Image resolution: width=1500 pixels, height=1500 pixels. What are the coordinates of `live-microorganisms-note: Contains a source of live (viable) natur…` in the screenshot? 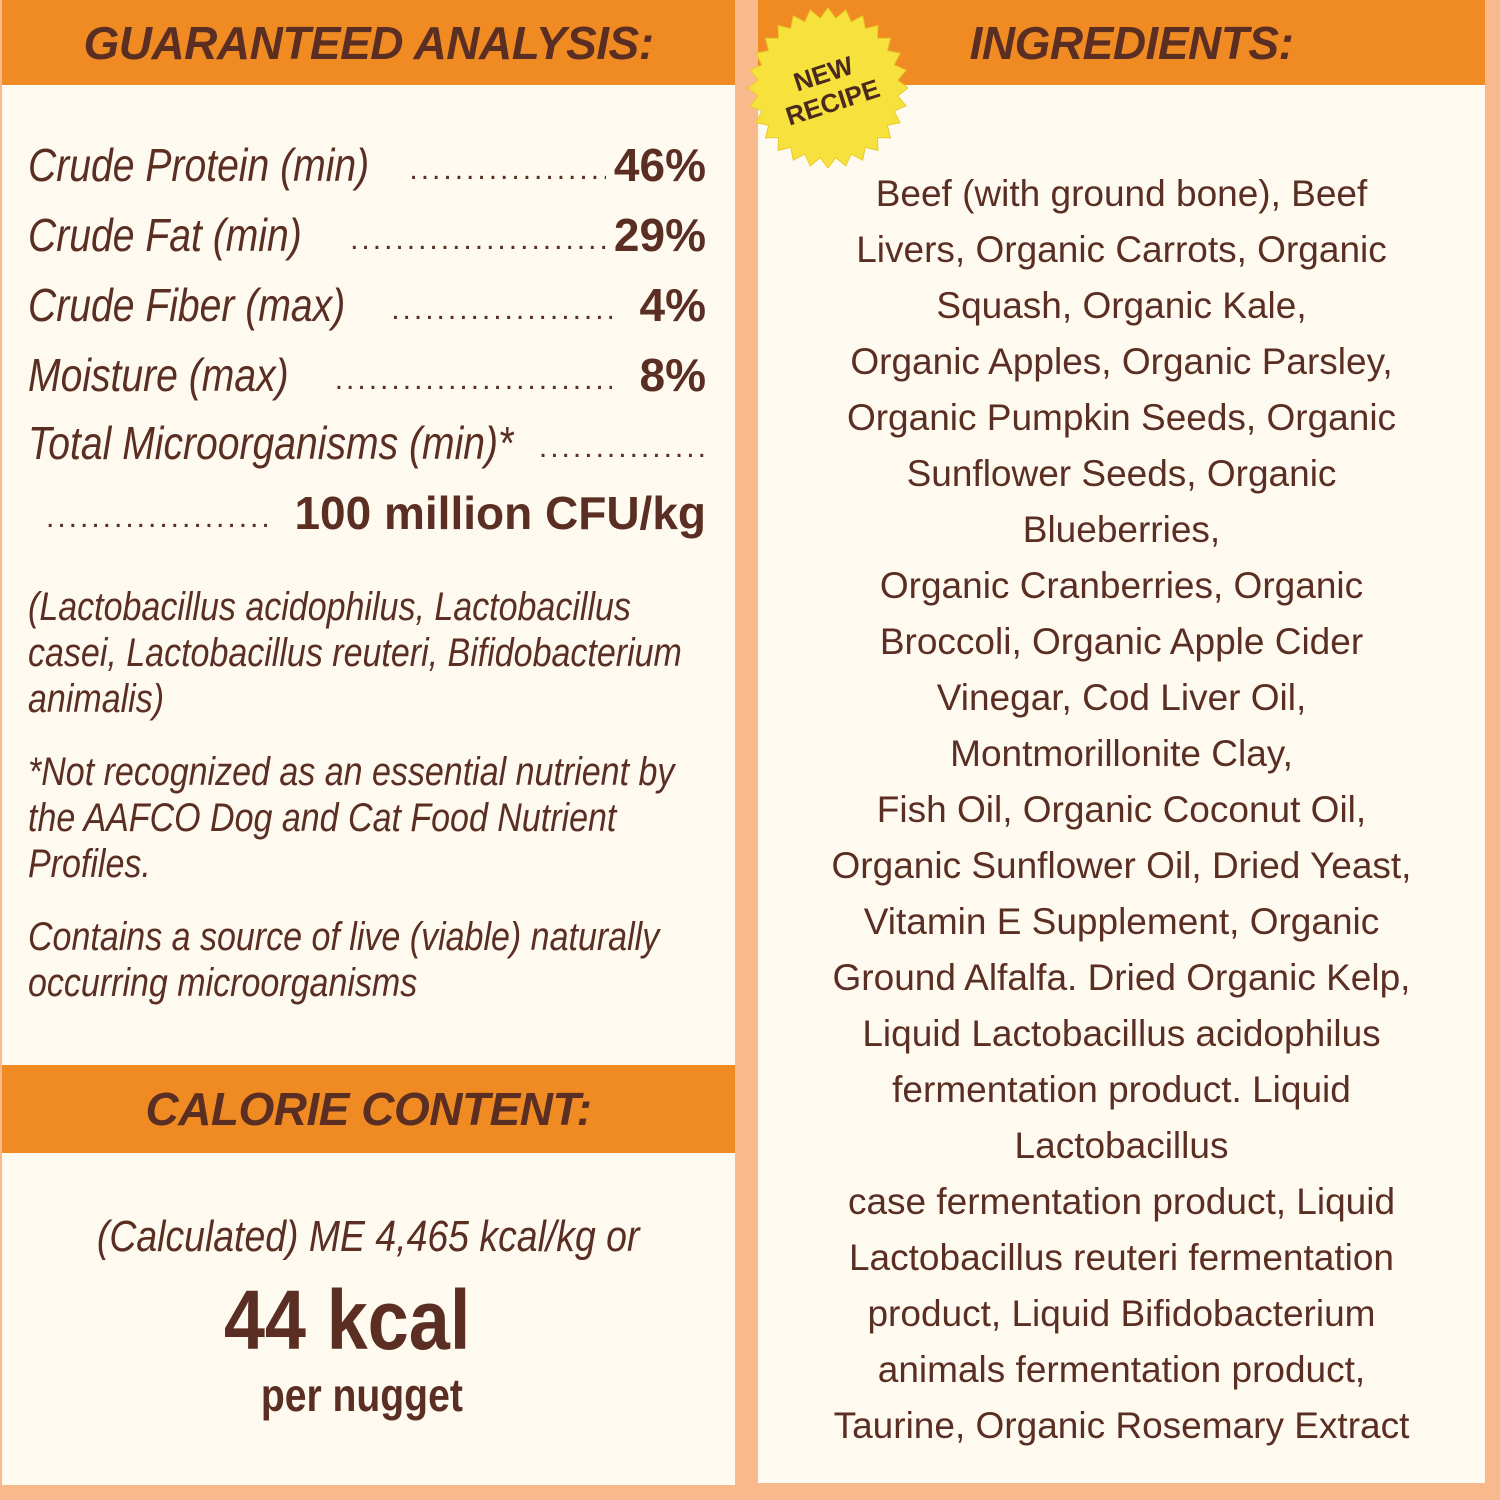 It's located at (368, 960).